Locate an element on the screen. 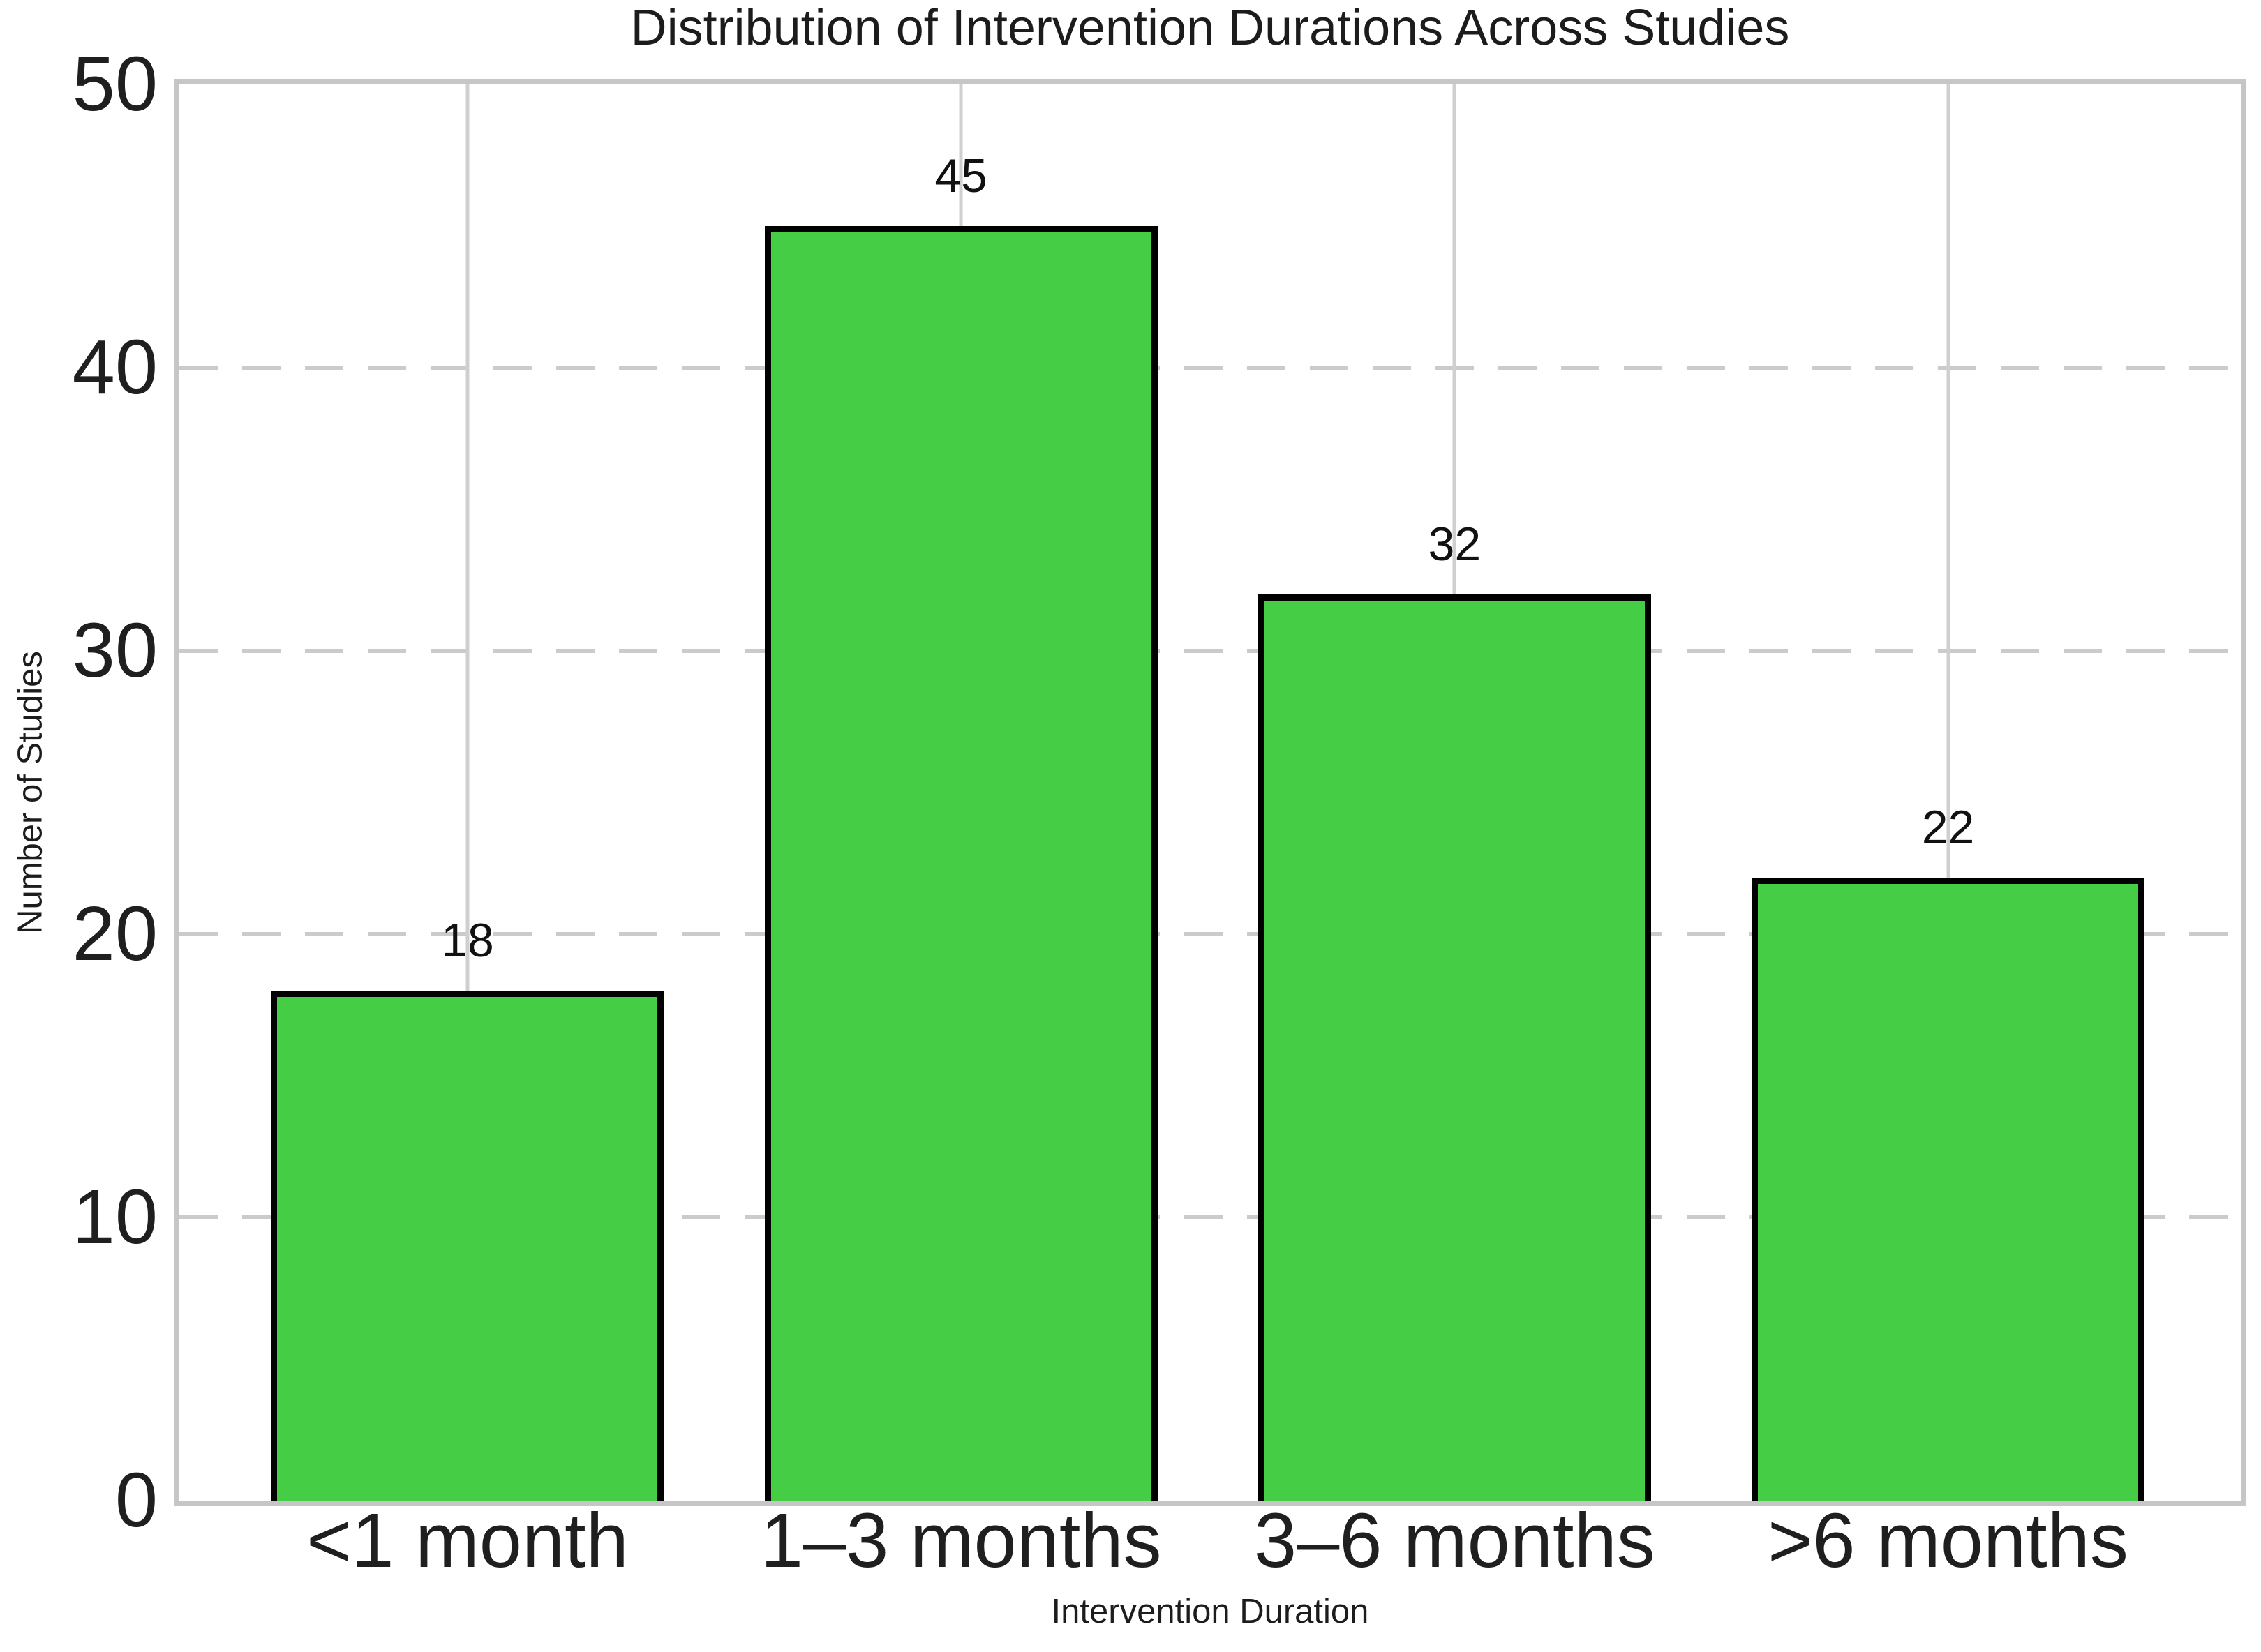  x-tick-label: 3–6 months is located at coordinates (1454, 1541).